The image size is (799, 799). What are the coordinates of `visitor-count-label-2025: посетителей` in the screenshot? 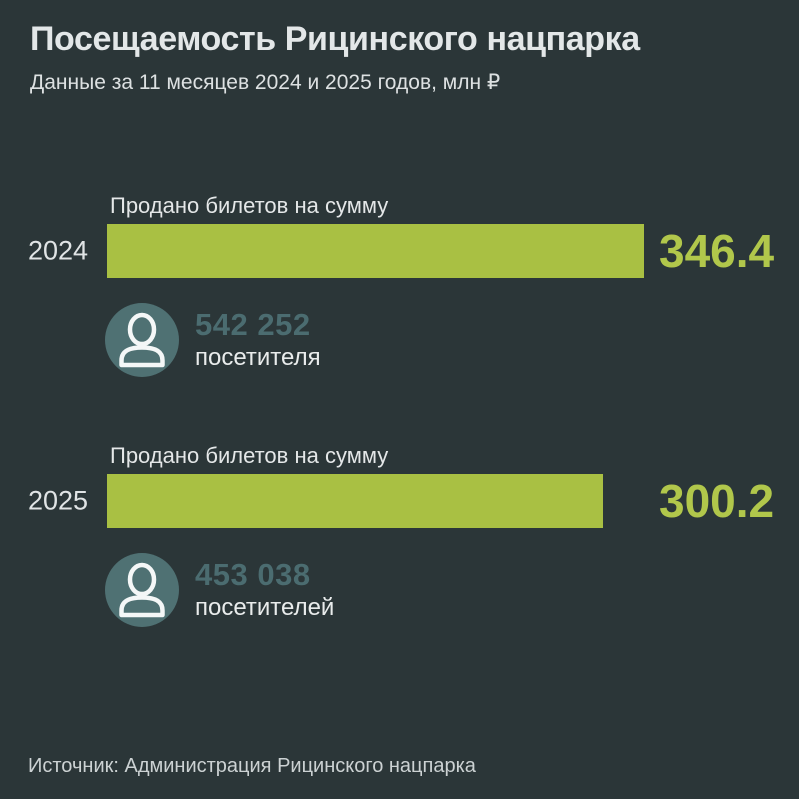 It's located at (265, 607).